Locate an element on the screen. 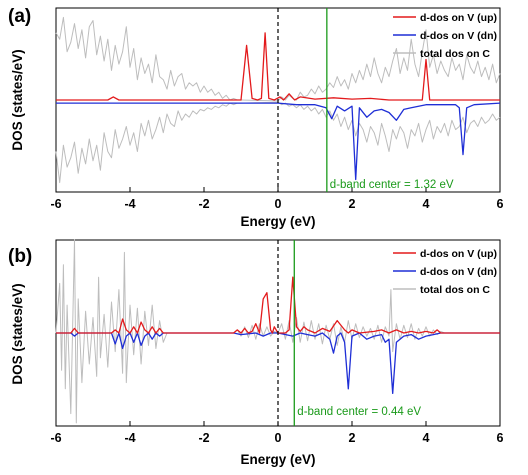 The height and width of the screenshot is (475, 528). legend-label-dn-a: d-dos on V (dn) is located at coordinates (458, 36).